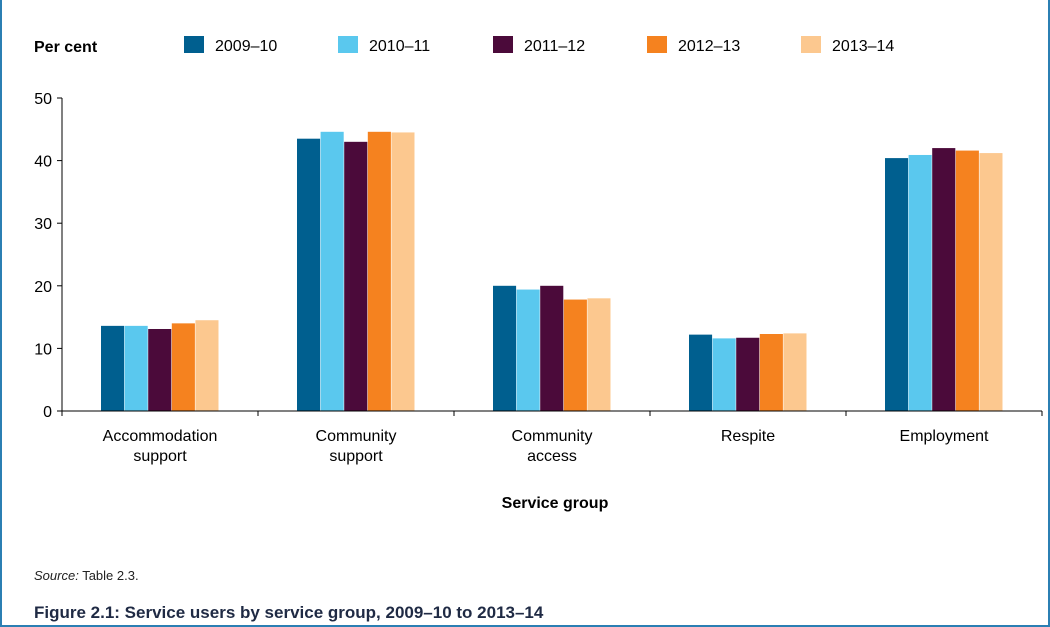 This screenshot has height=627, width=1050. I want to click on category-label: Employment, so click(944, 436).